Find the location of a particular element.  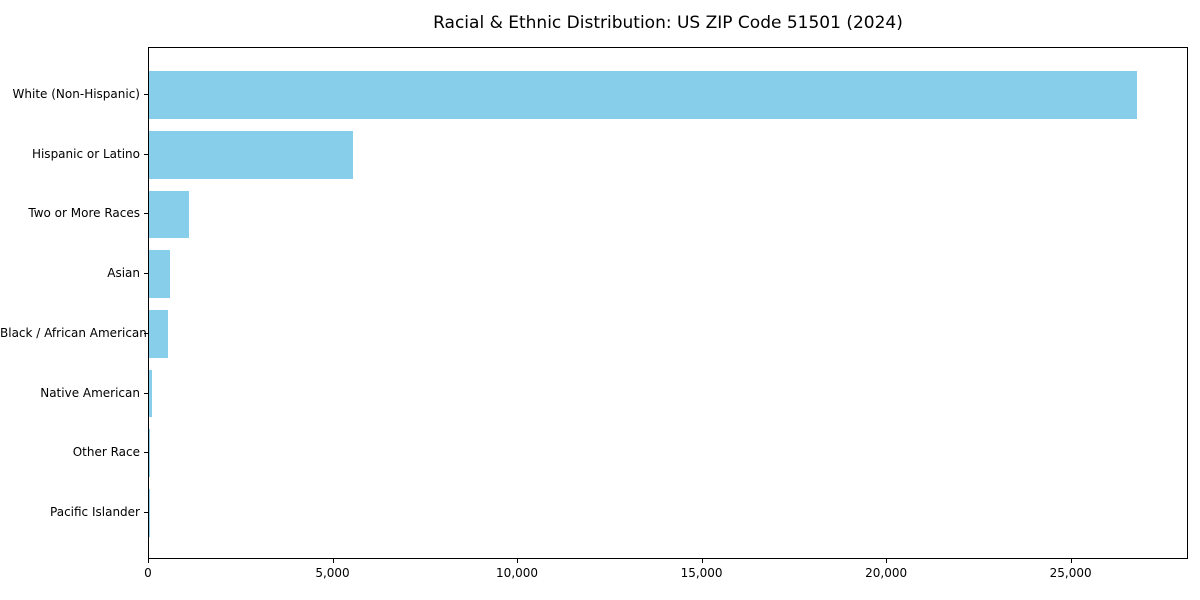

bar-native-american is located at coordinates (151, 393).